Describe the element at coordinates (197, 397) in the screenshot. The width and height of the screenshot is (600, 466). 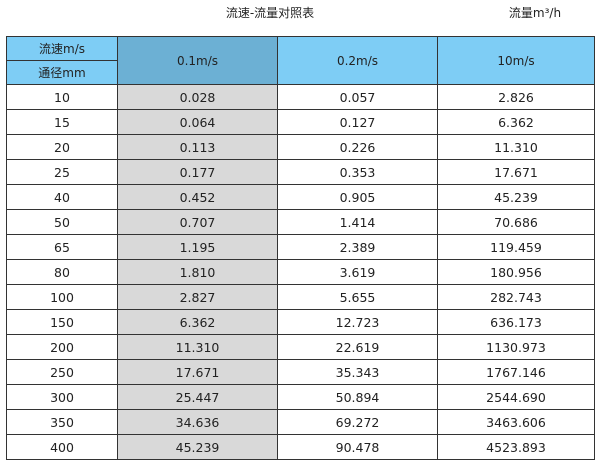
I see `flow-cell: 25.447` at that location.